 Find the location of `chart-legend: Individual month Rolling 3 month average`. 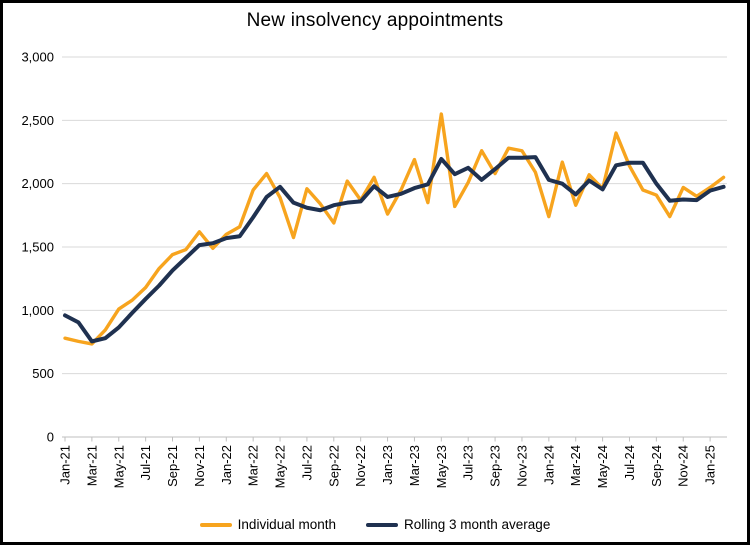

chart-legend: Individual month Rolling 3 month average is located at coordinates (375, 524).